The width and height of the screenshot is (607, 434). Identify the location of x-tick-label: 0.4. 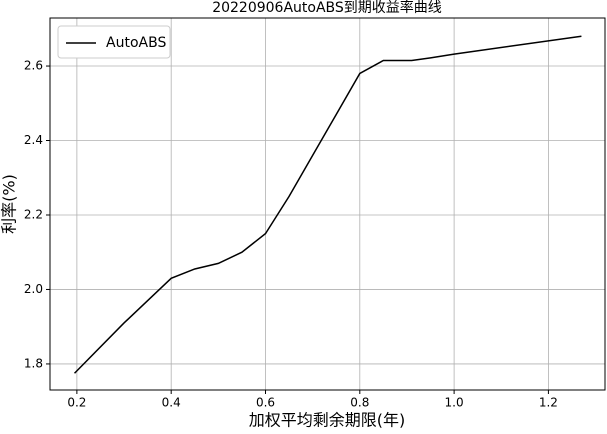
(171, 403).